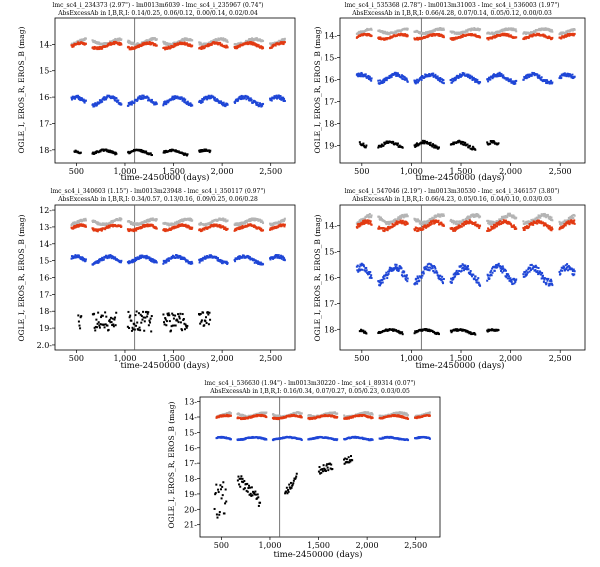 The image size is (600, 567). I want to click on x-tick-label: 1,500, so click(173, 171).